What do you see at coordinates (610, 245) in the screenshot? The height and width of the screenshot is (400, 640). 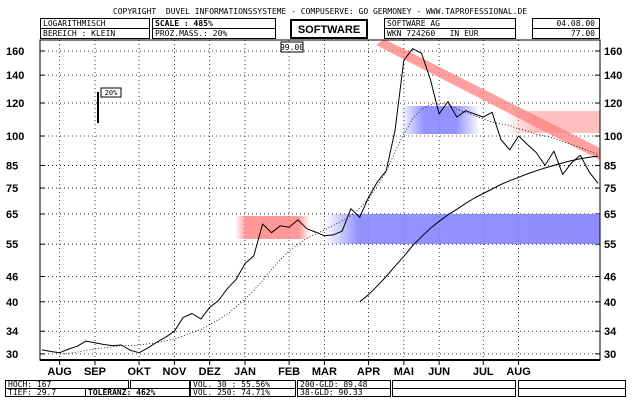 I see `y-tick-label-right: 55` at bounding box center [610, 245].